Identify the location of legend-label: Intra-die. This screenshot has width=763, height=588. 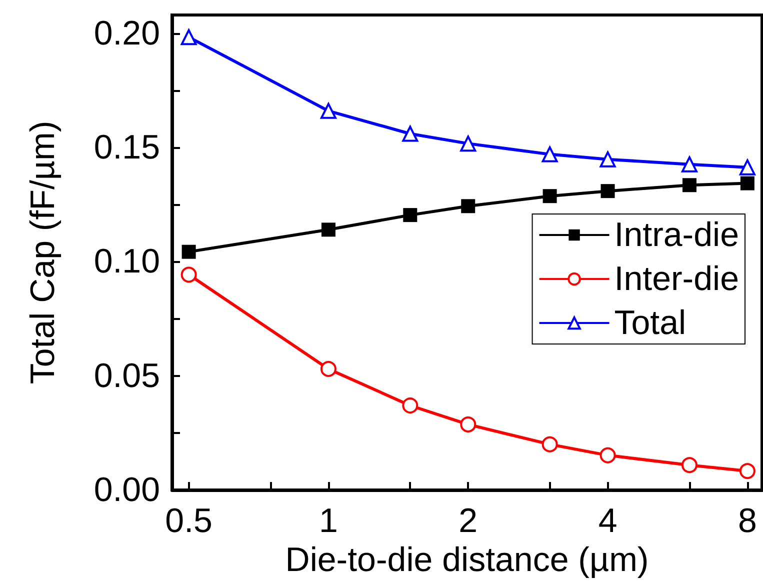
(677, 235).